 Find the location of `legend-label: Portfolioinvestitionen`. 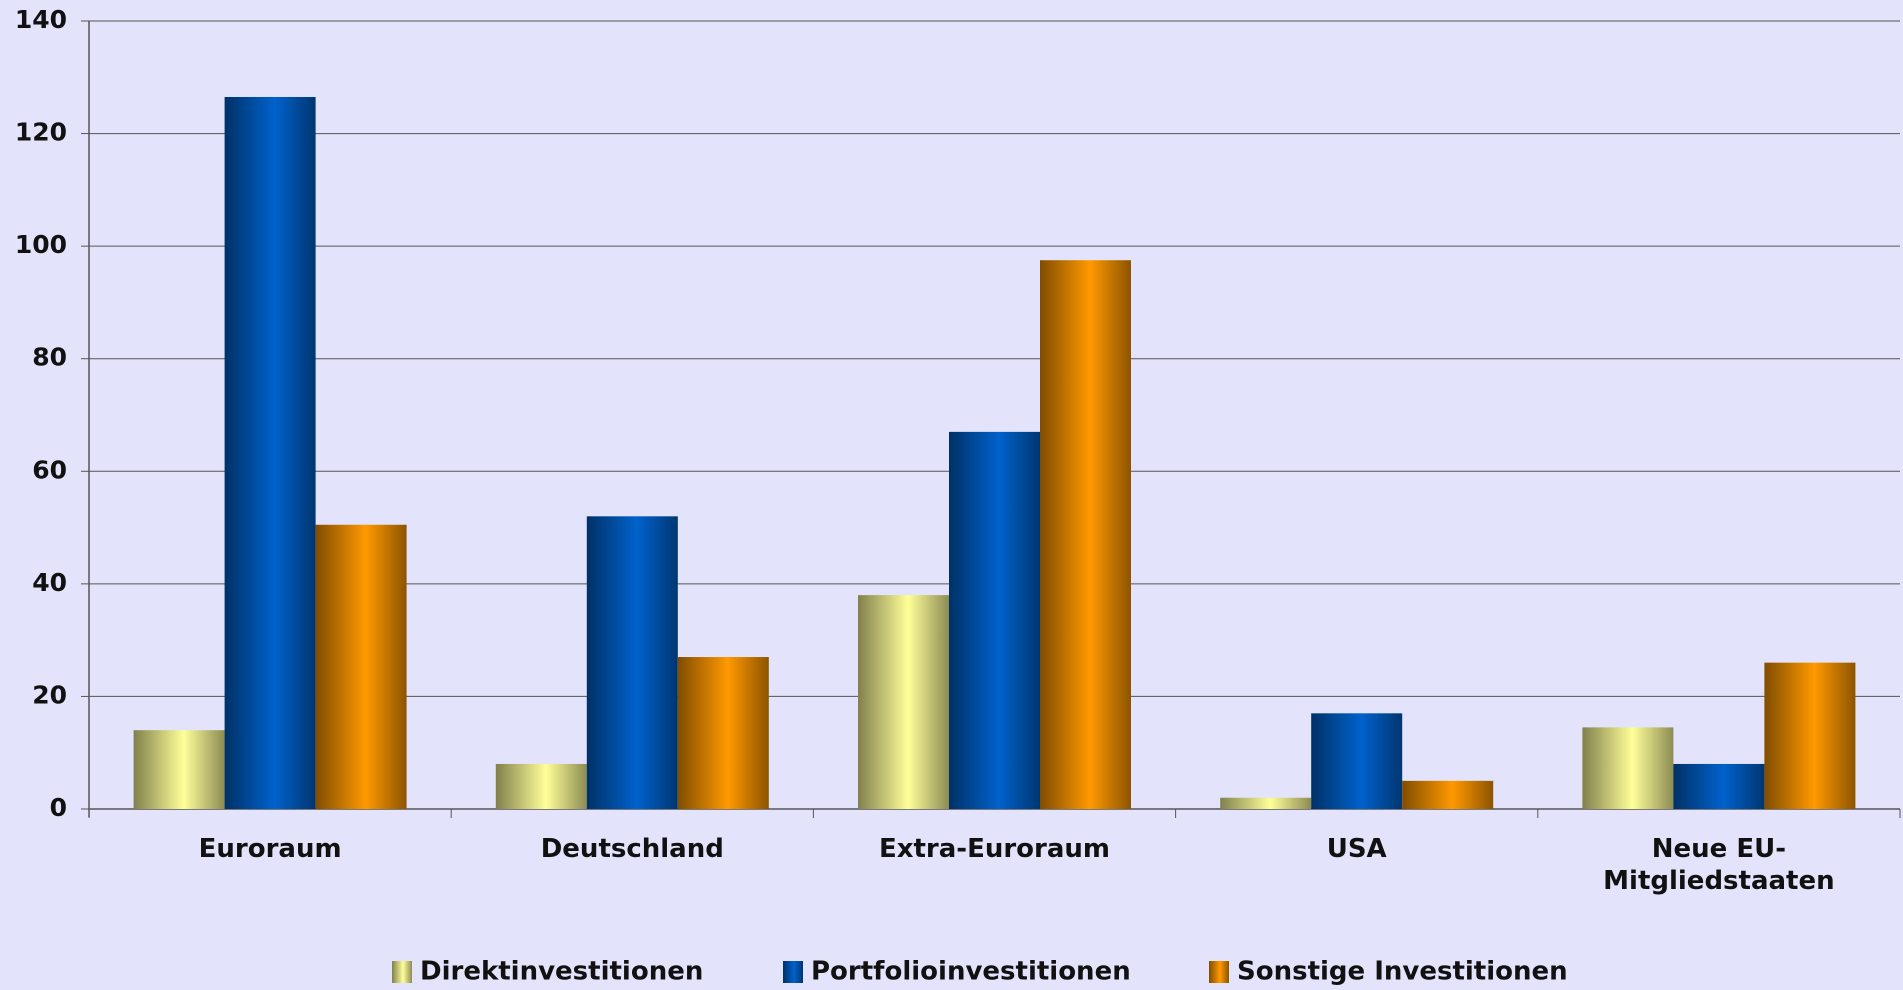

legend-label: Portfolioinvestitionen is located at coordinates (971, 972).